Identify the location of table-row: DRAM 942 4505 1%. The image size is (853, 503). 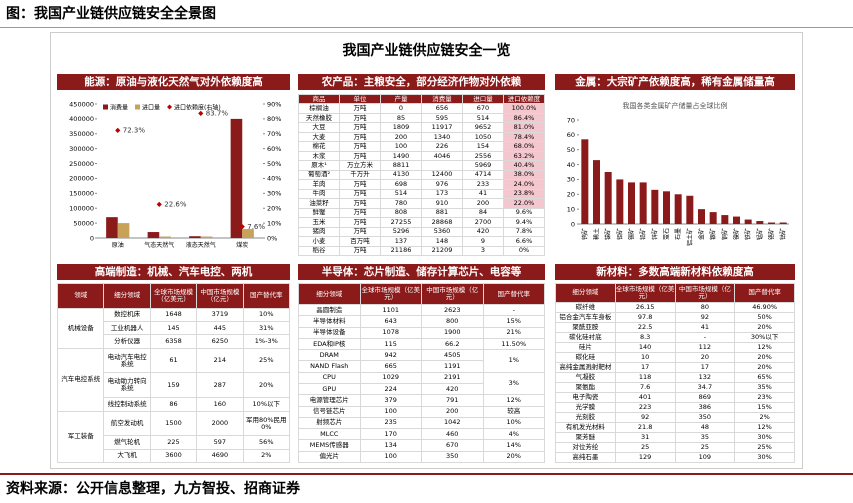
(421, 361).